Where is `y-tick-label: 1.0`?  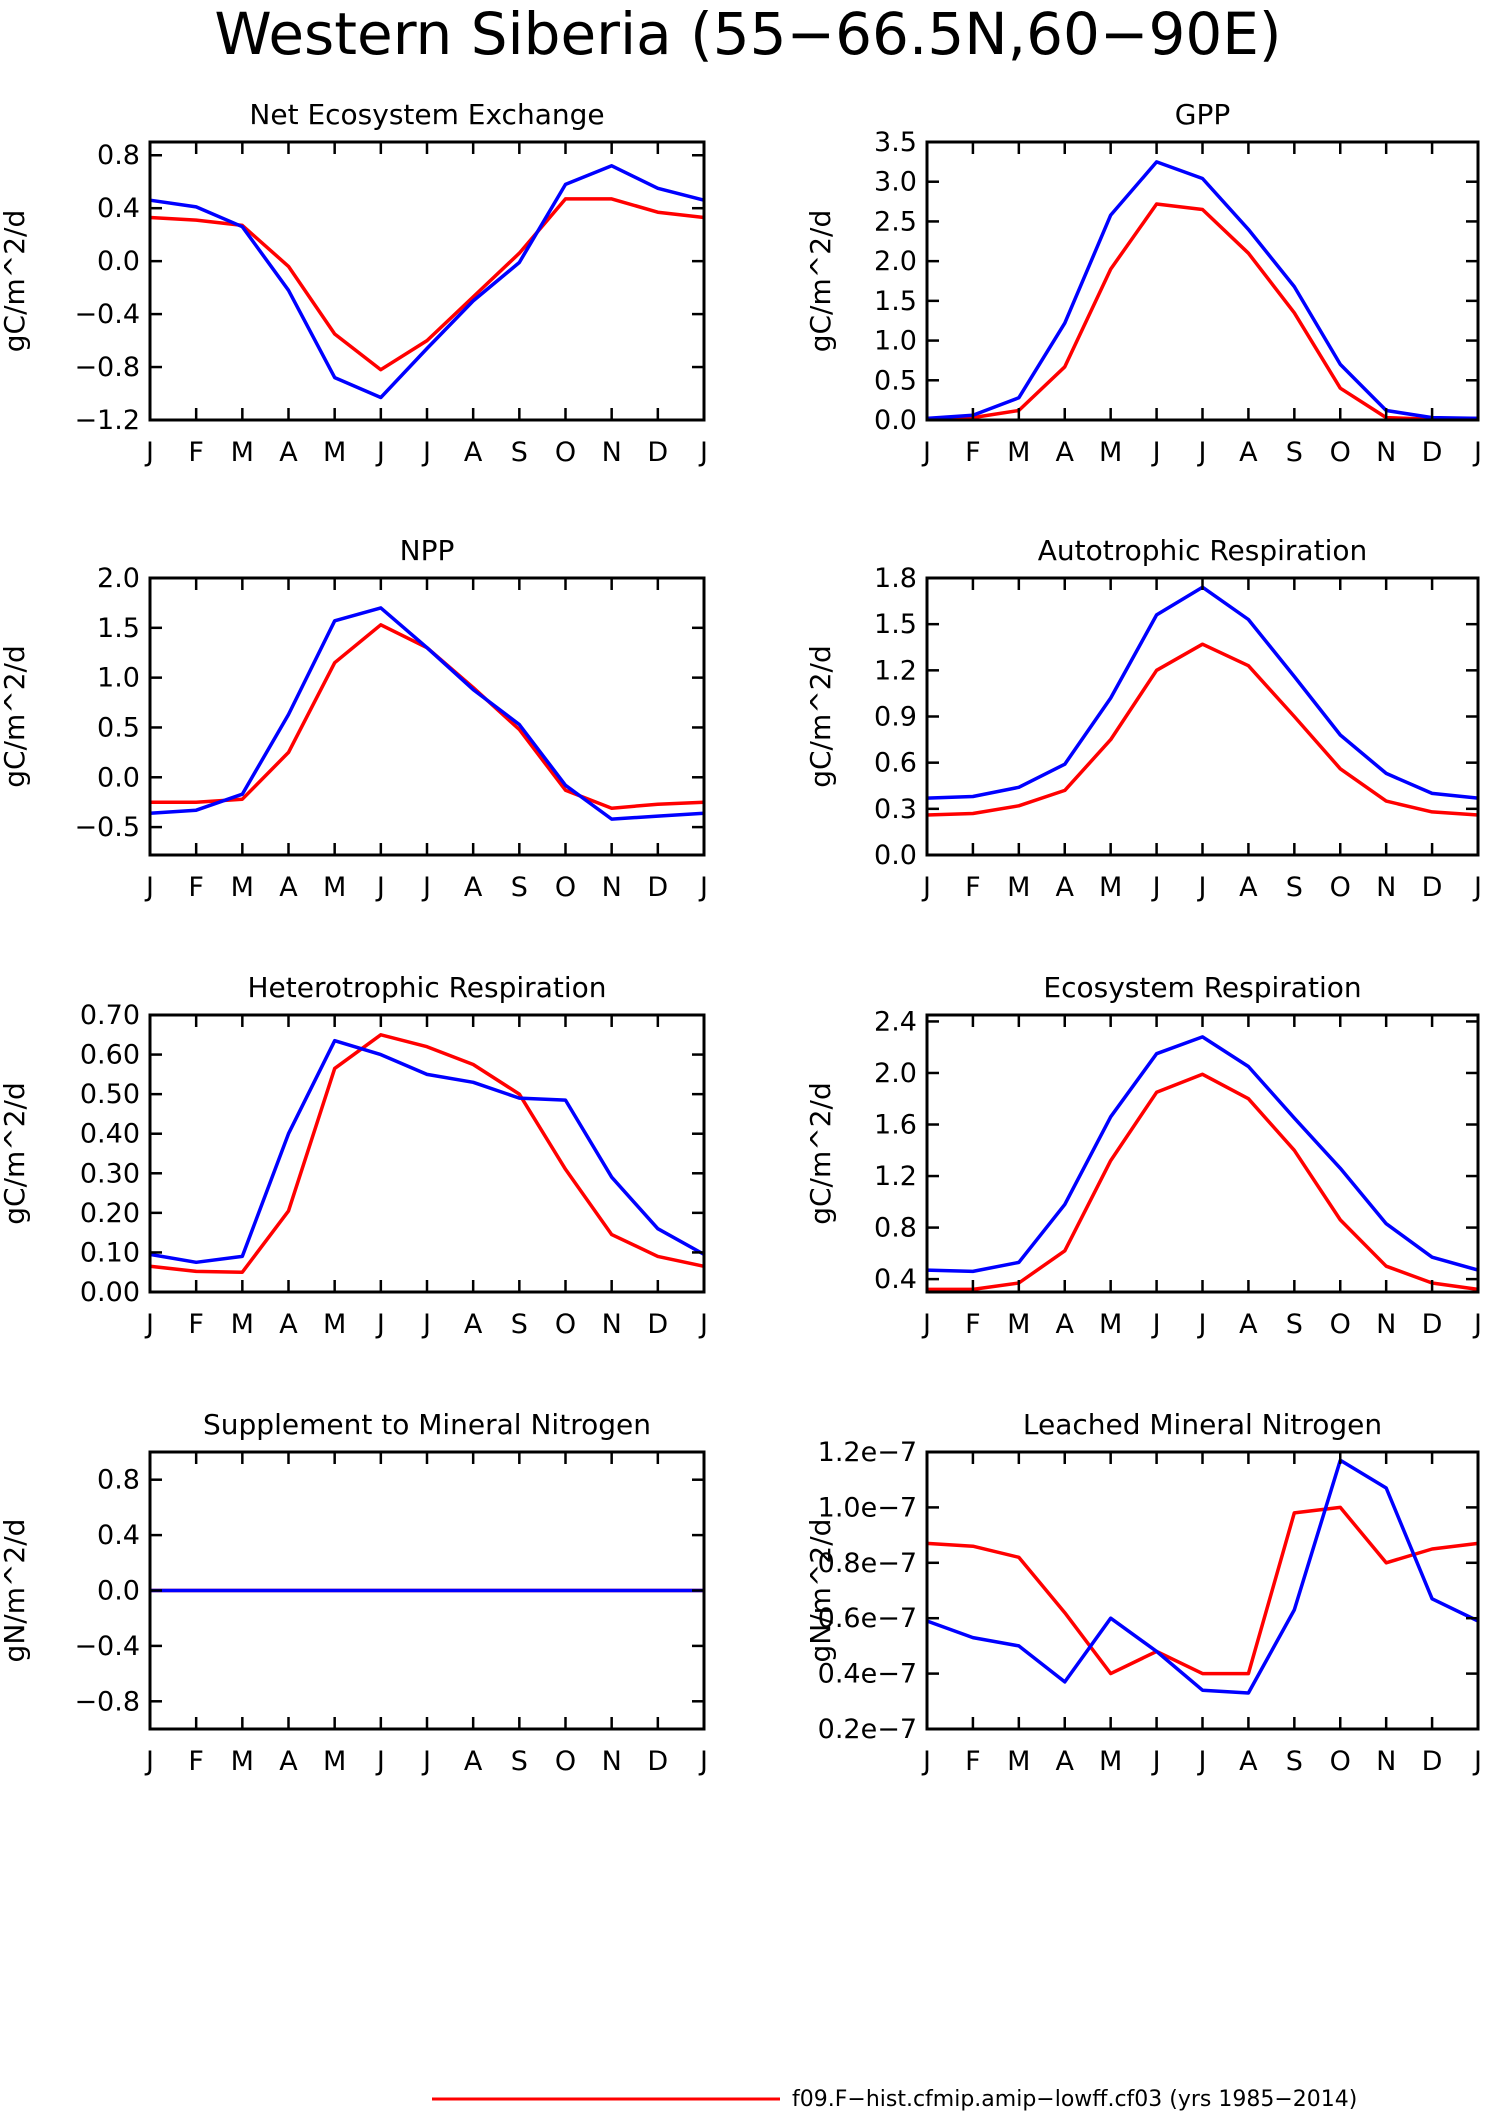
y-tick-label: 1.0 is located at coordinates (895, 341).